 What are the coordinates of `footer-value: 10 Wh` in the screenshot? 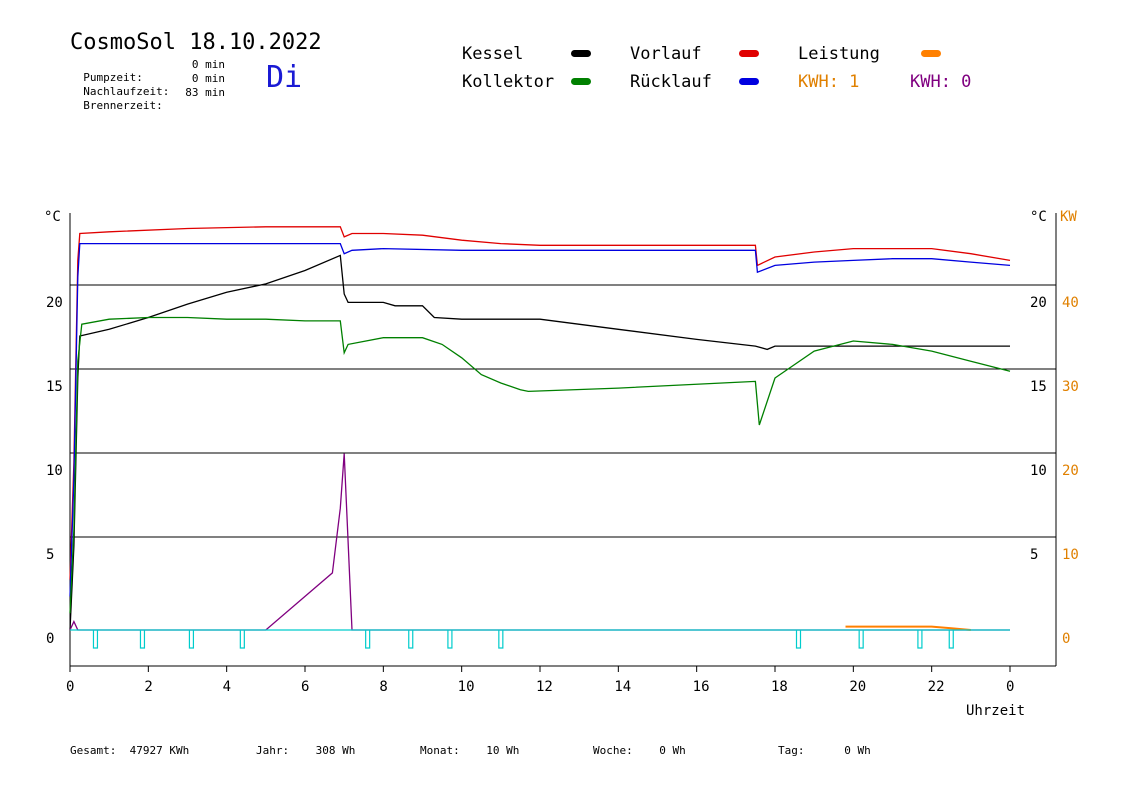 It's located at (503, 750).